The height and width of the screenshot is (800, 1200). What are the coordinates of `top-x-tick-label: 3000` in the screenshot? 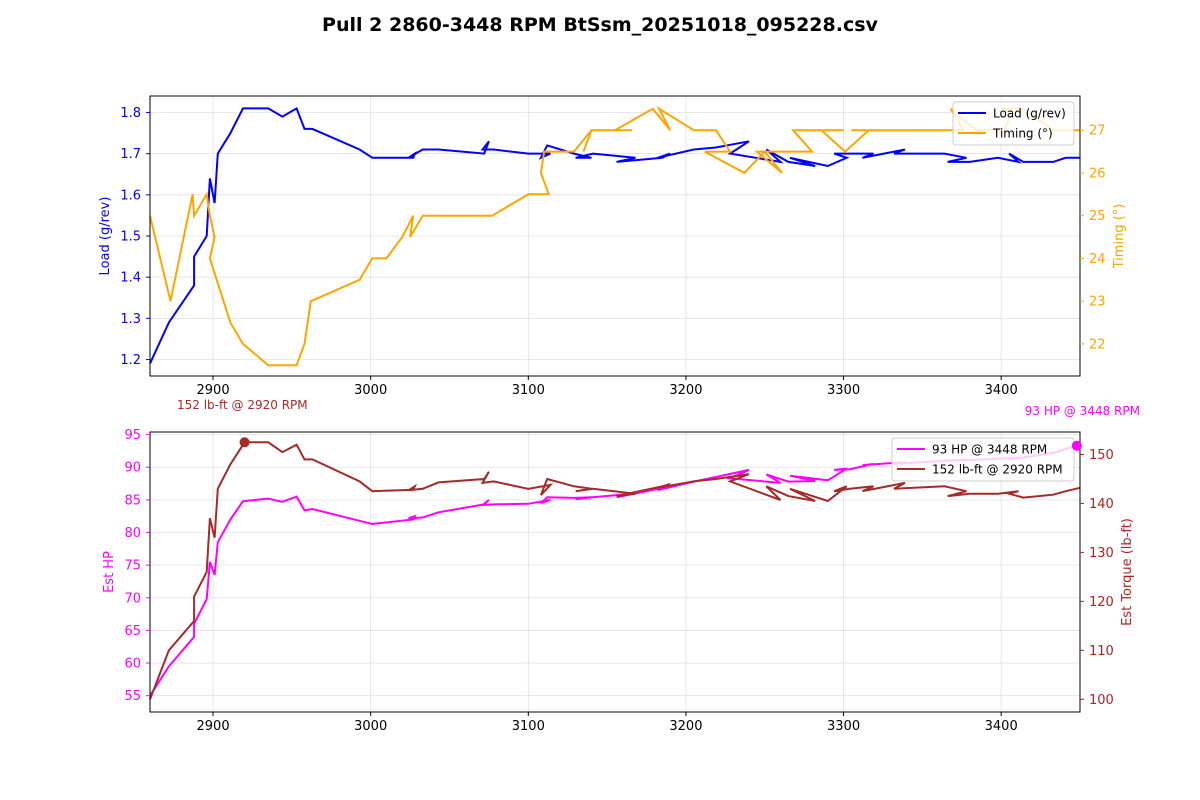 It's located at (370, 390).